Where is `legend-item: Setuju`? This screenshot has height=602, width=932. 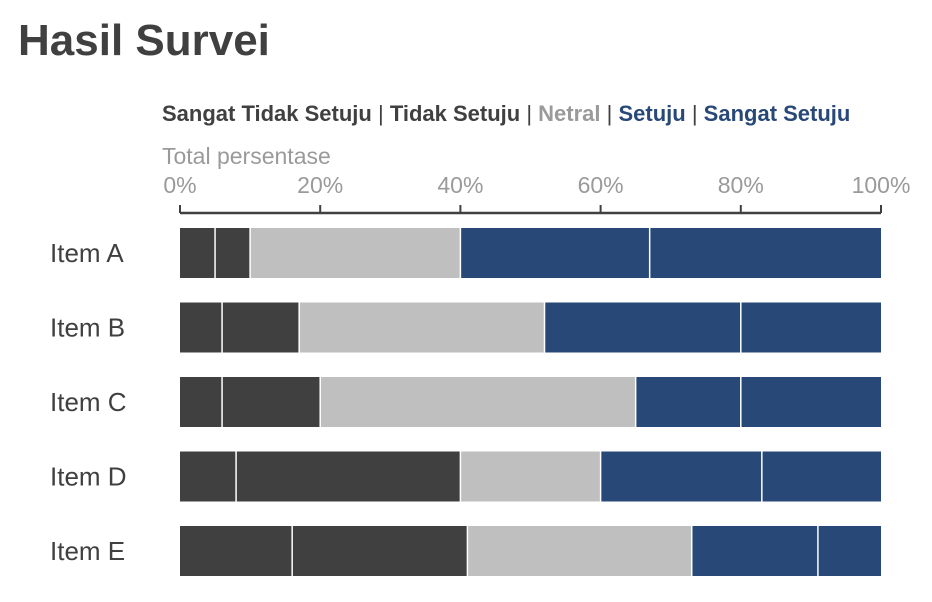 legend-item: Setuju is located at coordinates (651, 113).